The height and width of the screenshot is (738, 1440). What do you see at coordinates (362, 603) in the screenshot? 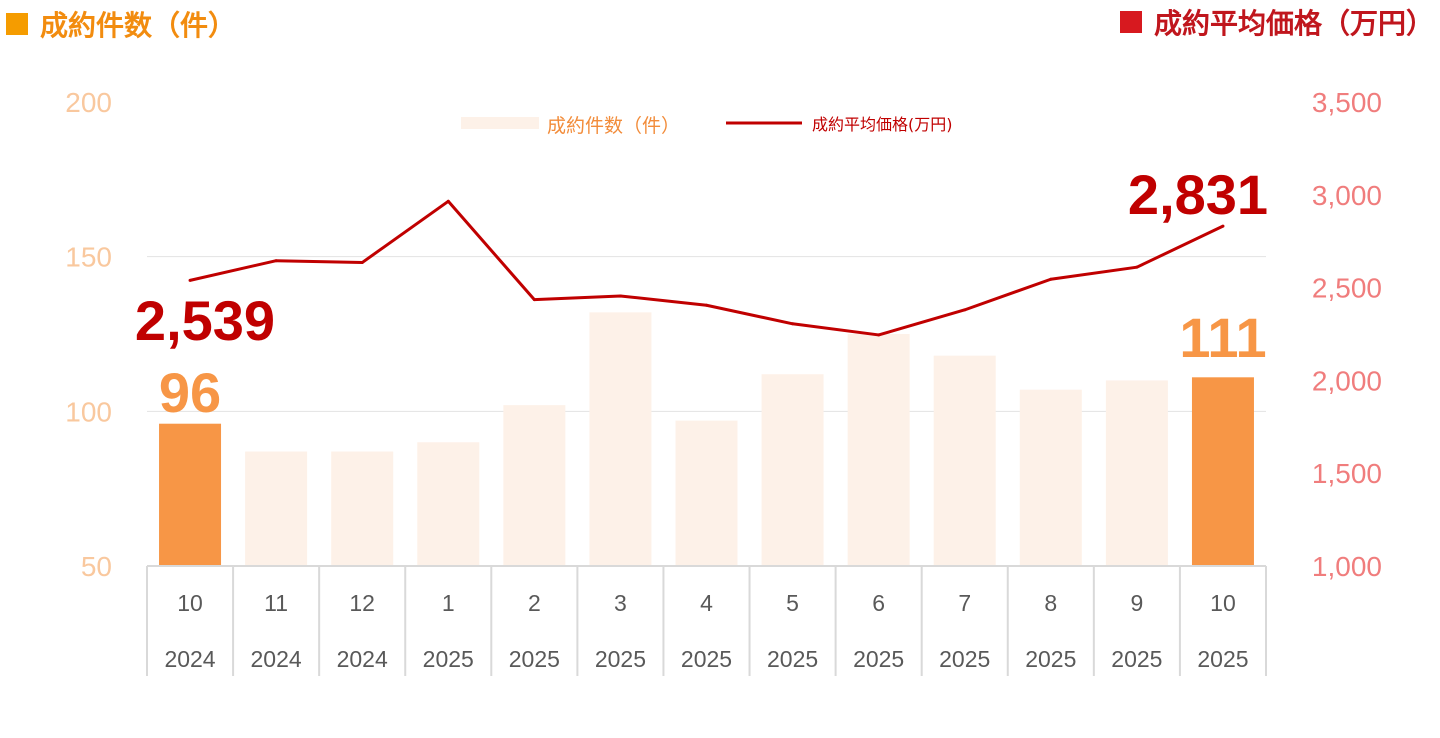
I see `month-tick-label: 12` at bounding box center [362, 603].